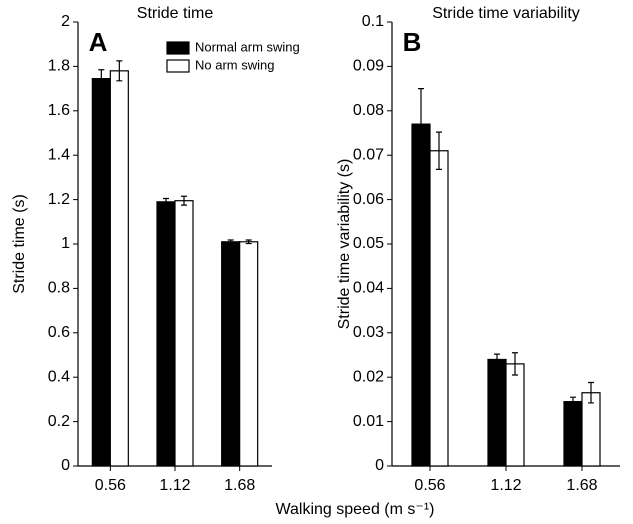 This screenshot has width=633, height=524. Describe the element at coordinates (234, 64) in the screenshot. I see `legend-label: No arm swing` at that location.